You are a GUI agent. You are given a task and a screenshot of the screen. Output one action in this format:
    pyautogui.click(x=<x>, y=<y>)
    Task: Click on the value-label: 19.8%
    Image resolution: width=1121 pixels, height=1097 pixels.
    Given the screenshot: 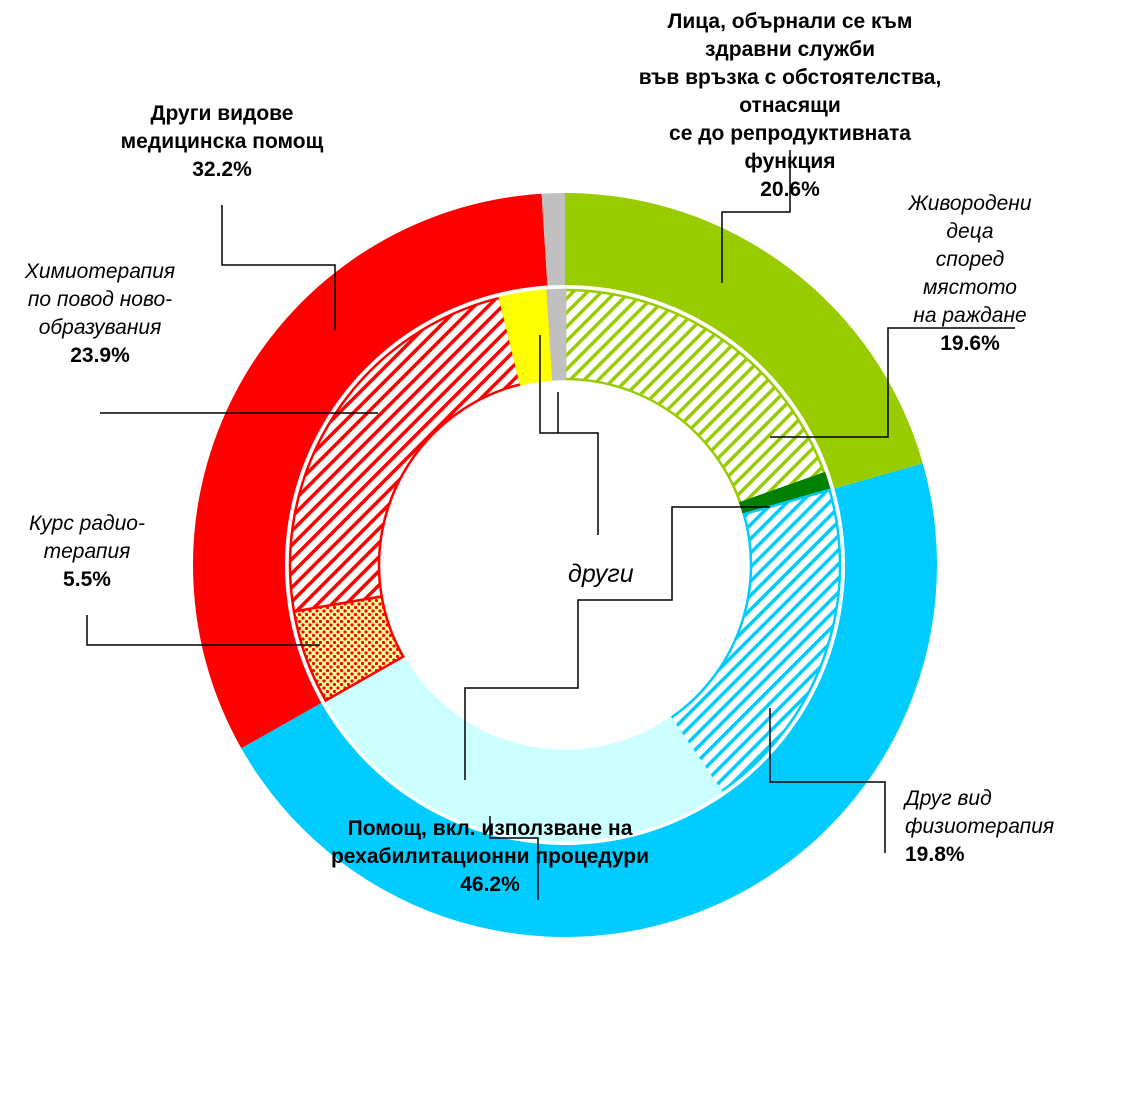 What is the action you would take?
    pyautogui.click(x=935, y=854)
    